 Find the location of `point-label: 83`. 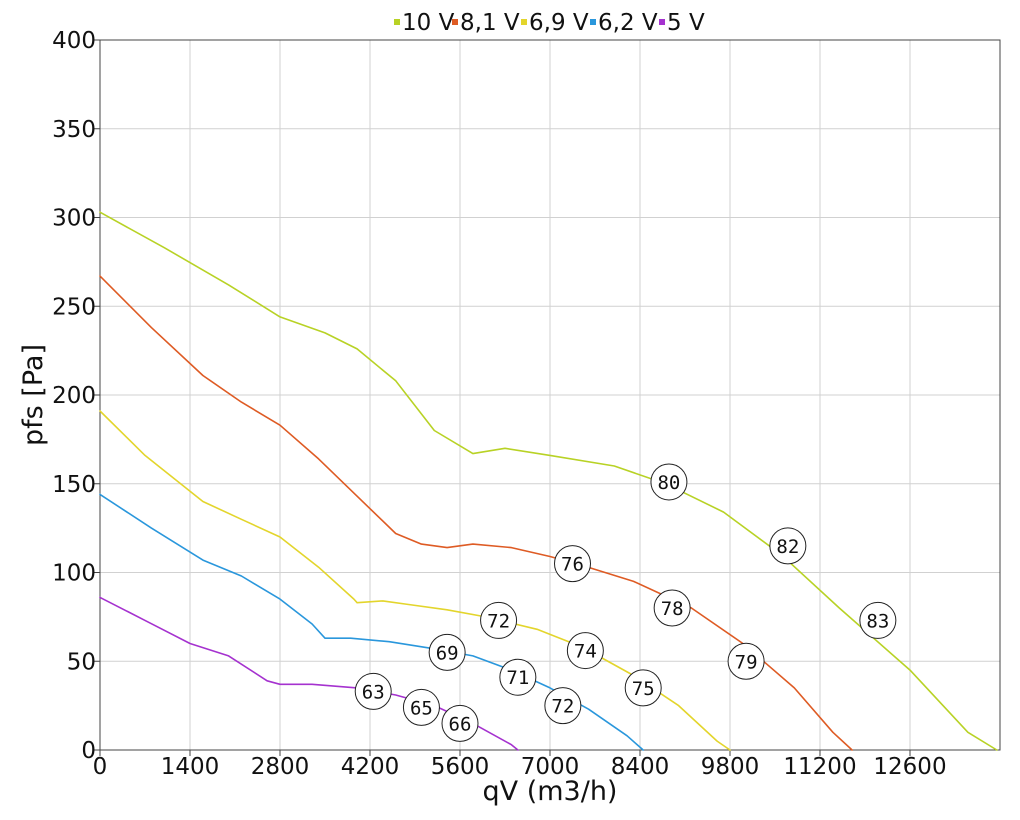

point-label: 83 is located at coordinates (878, 620).